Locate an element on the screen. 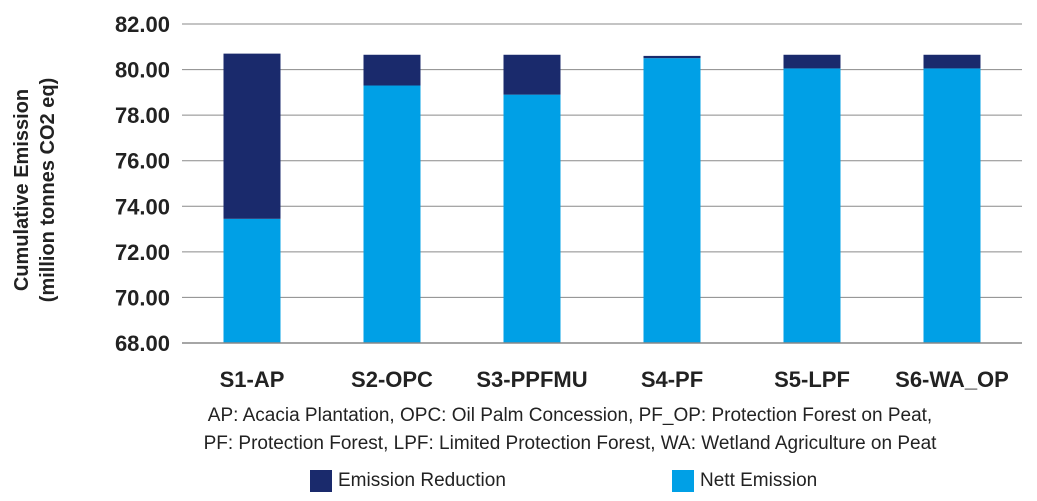 Image resolution: width=1037 pixels, height=501 pixels. legend-item-reduction: Emission Reduction is located at coordinates (408, 481).